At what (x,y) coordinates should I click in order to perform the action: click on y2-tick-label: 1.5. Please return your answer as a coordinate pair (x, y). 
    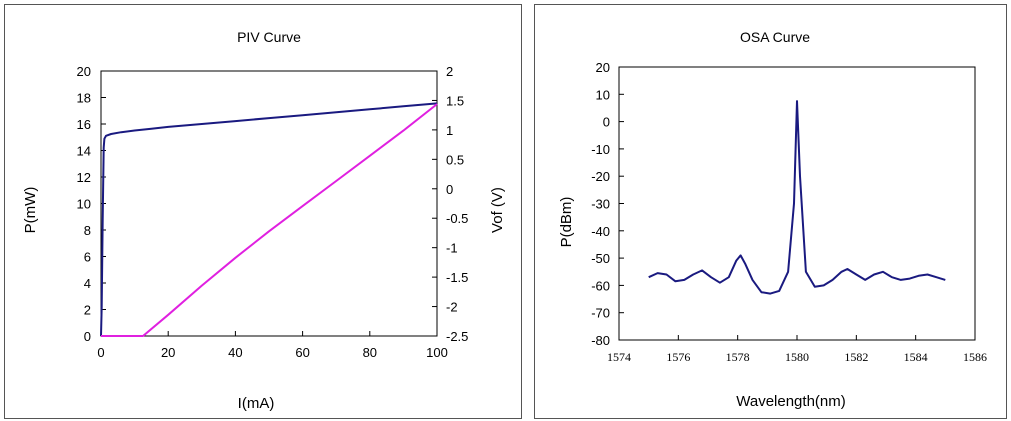
    Looking at the image, I should click on (455, 100).